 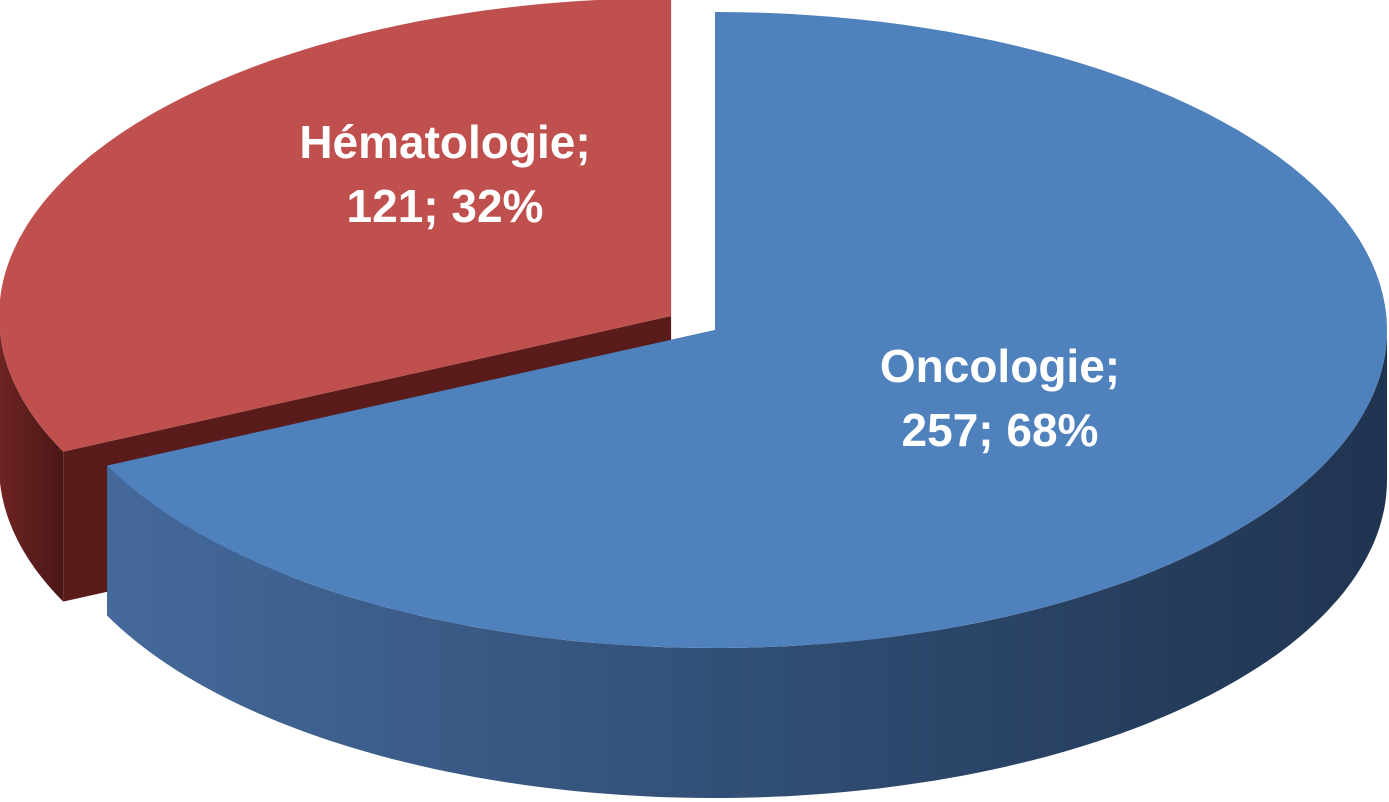 I want to click on slice-label-category: Hématologie;, so click(x=444, y=142).